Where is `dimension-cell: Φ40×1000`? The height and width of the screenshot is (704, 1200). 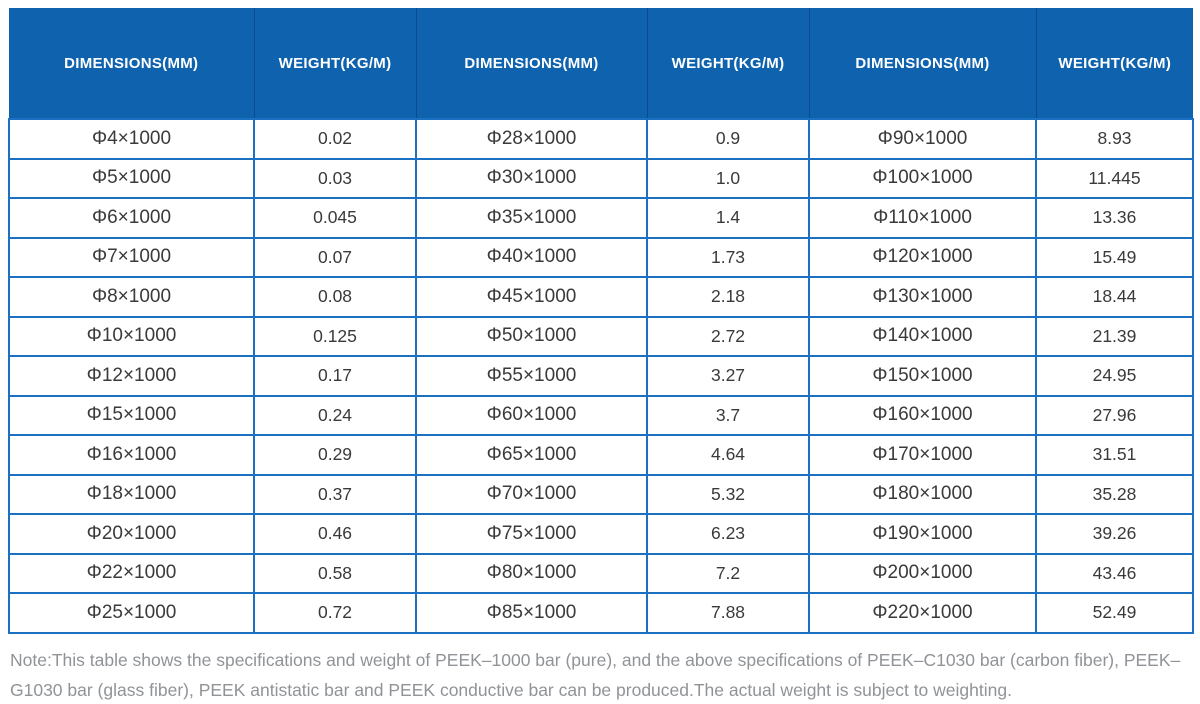
dimension-cell: Φ40×1000 is located at coordinates (531, 257).